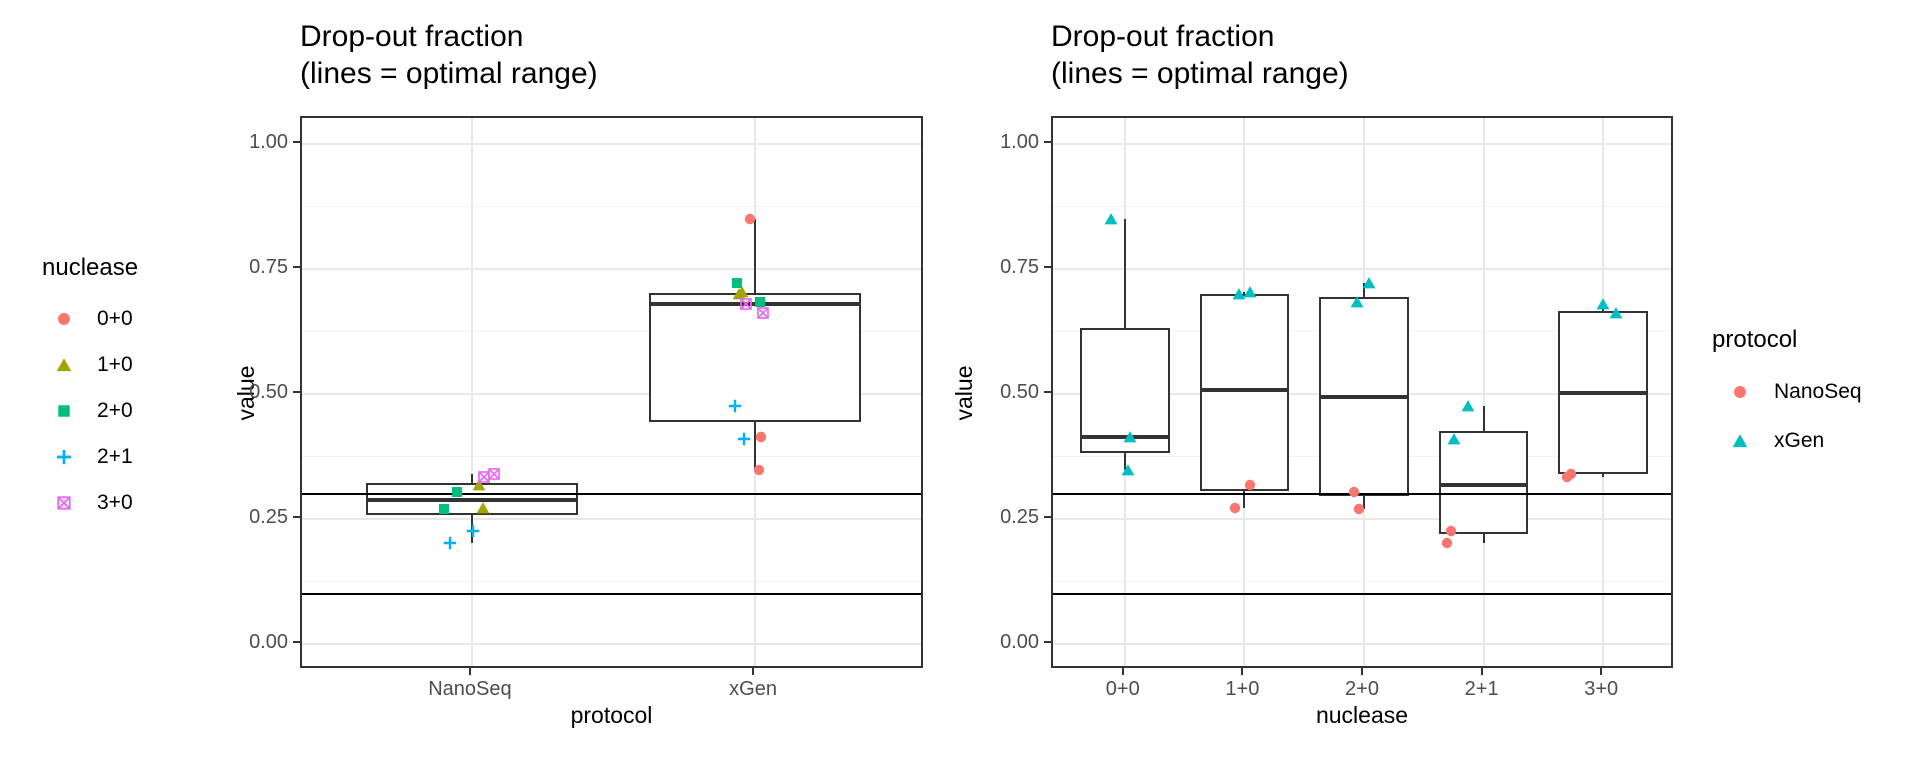 Image resolution: width=1920 pixels, height=768 pixels. I want to click on legend-item-label: 1+0, so click(115, 364).